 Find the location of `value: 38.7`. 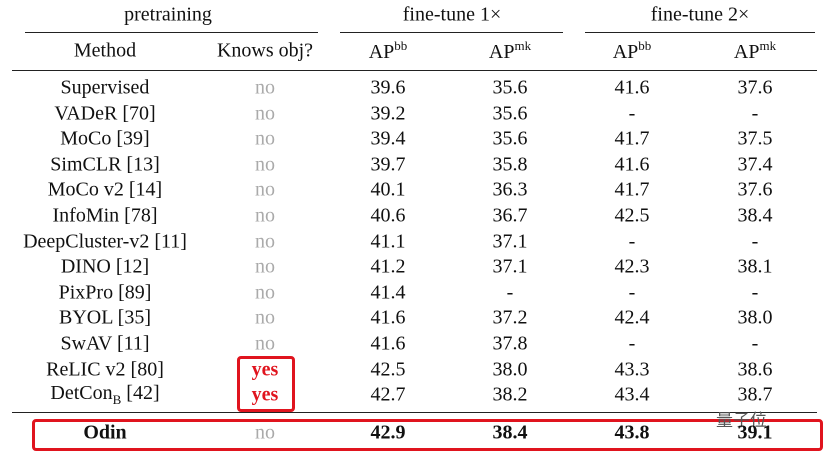

value: 38.7 is located at coordinates (755, 394).